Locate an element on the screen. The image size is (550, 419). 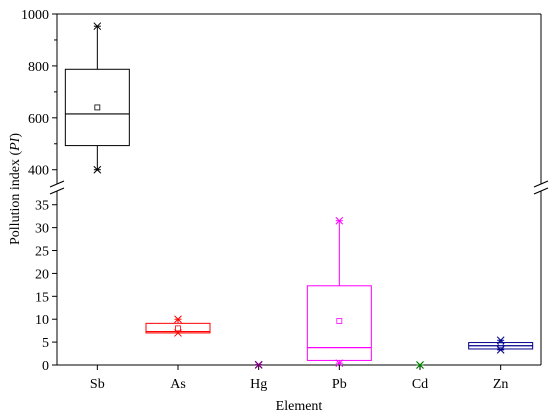
x-tick-label: Hg is located at coordinates (258, 384).